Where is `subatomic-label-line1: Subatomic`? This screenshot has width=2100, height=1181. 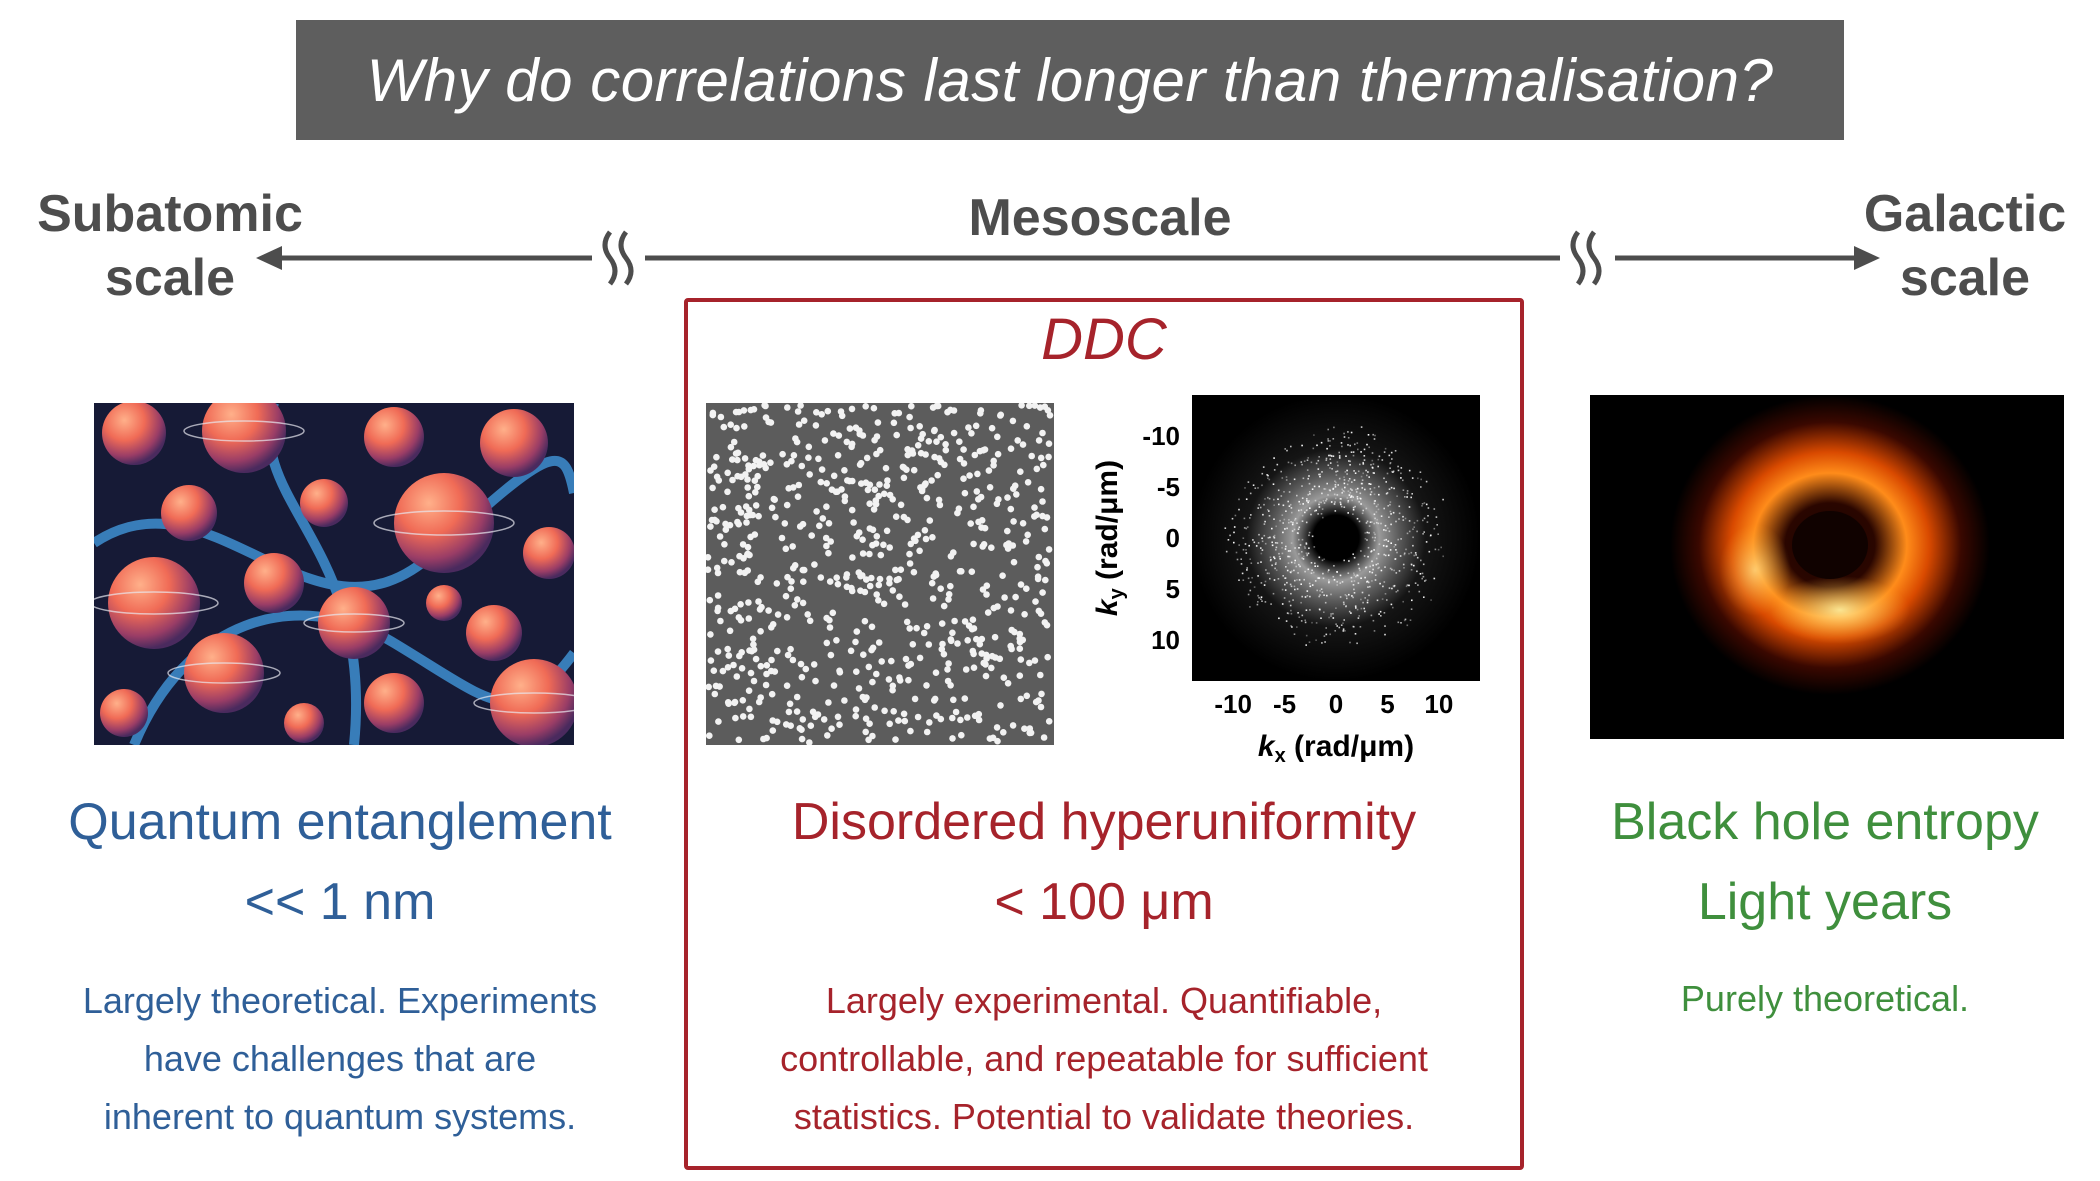
subatomic-label-line1: Subatomic is located at coordinates (170, 214).